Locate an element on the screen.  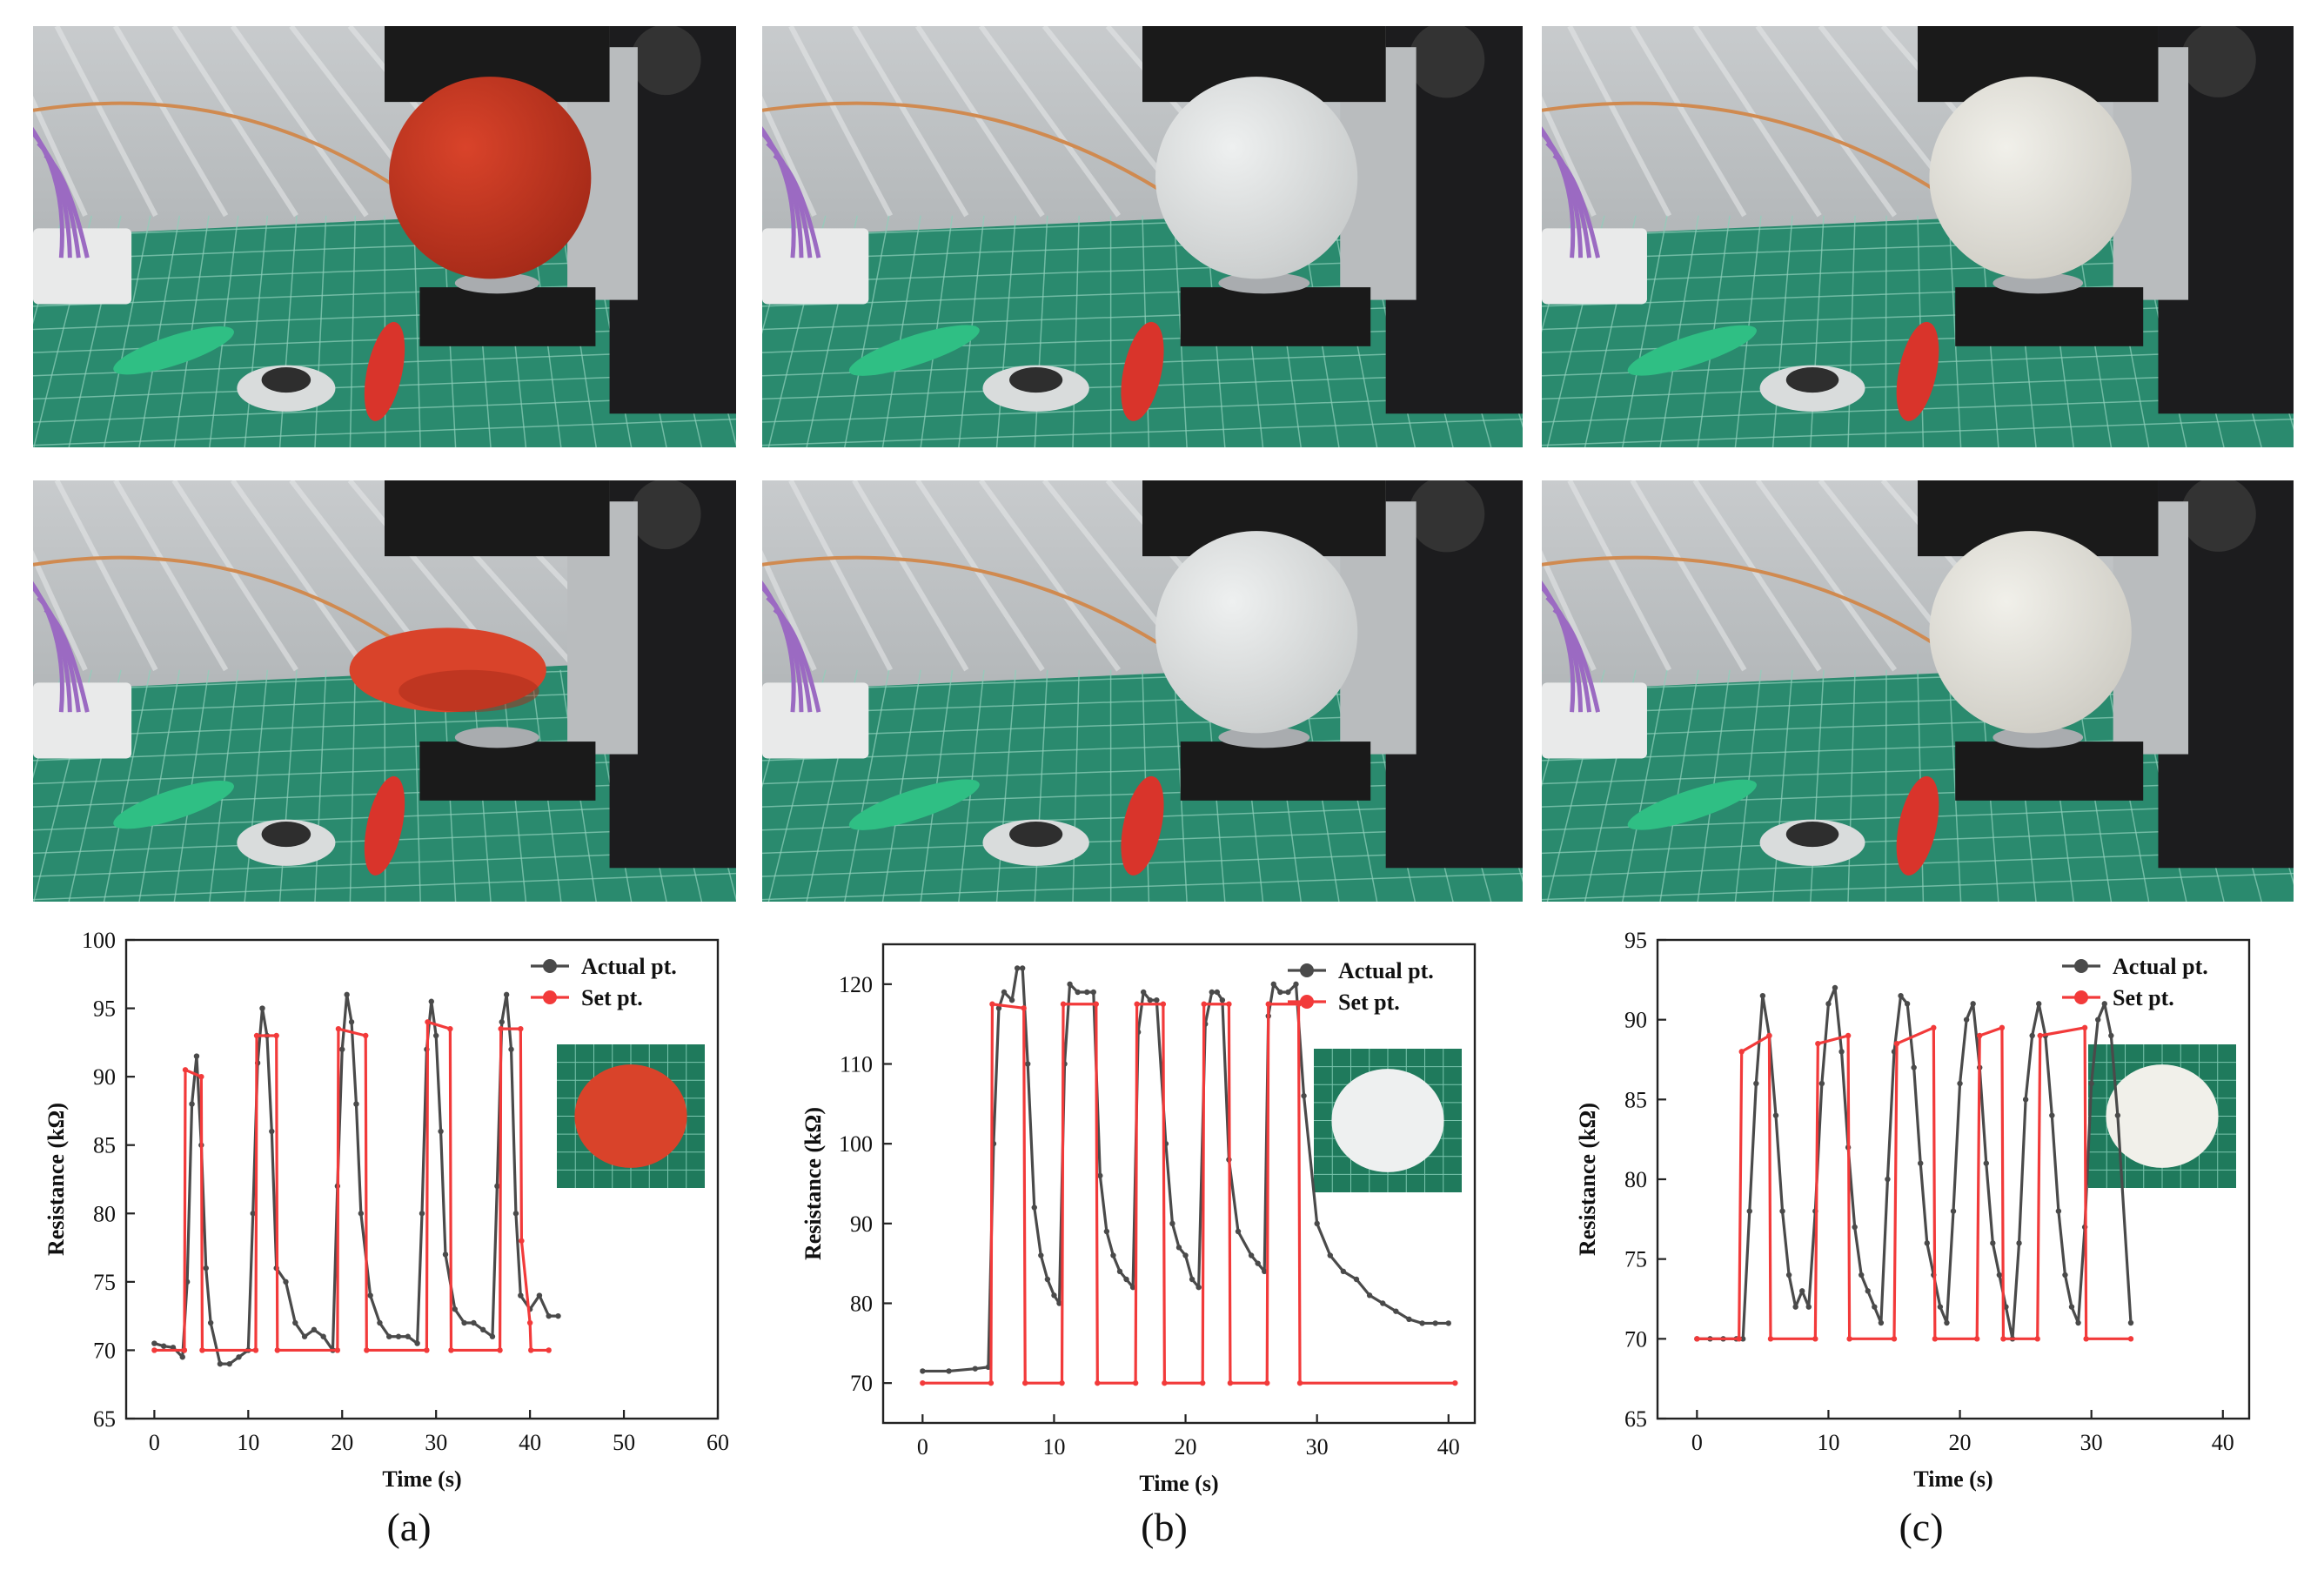
pct-ceiling-stripe is located at coordinates (1569, 156).